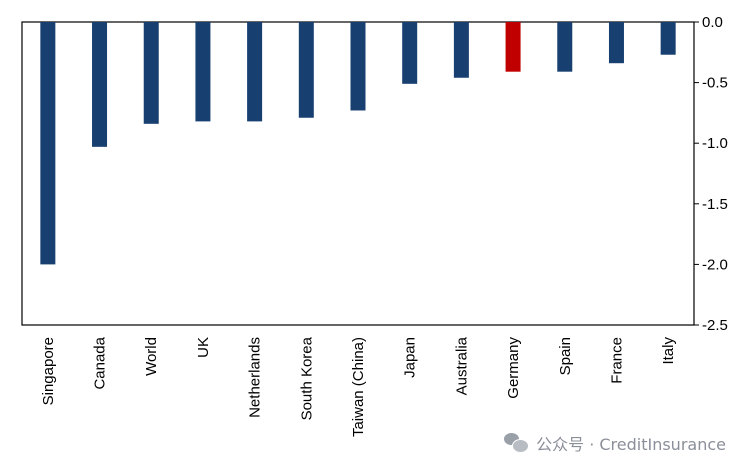  What do you see at coordinates (151, 356) in the screenshot?
I see `category-label-world: World` at bounding box center [151, 356].